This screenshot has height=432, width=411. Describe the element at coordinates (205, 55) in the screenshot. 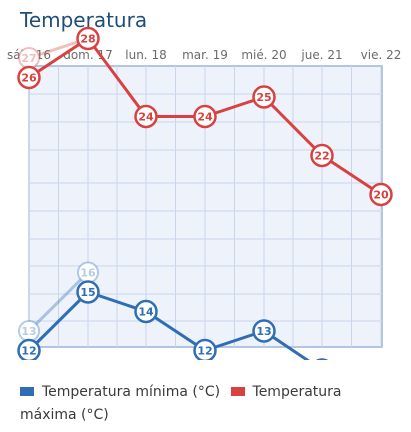

I see `x-tick-label: mar. 19` at that location.